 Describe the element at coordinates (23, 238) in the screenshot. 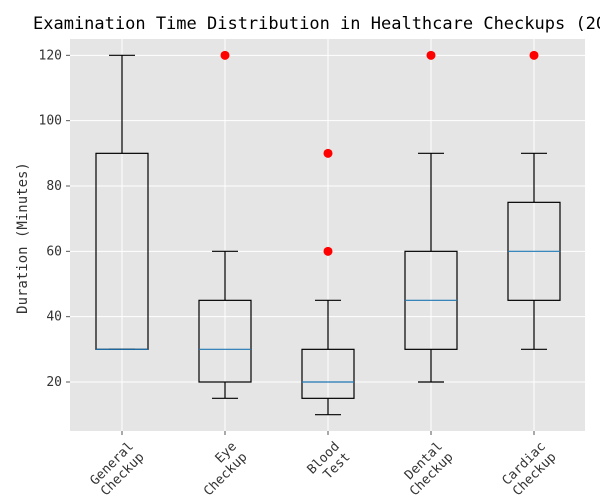

I see `y-axis-label: Duration (Minutes)` at that location.